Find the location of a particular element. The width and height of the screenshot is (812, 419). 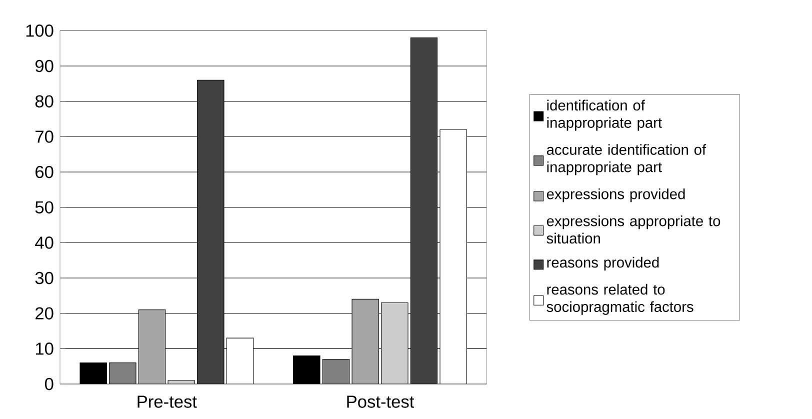

legend-label: expressions appropriate to situation is located at coordinates (633, 230).